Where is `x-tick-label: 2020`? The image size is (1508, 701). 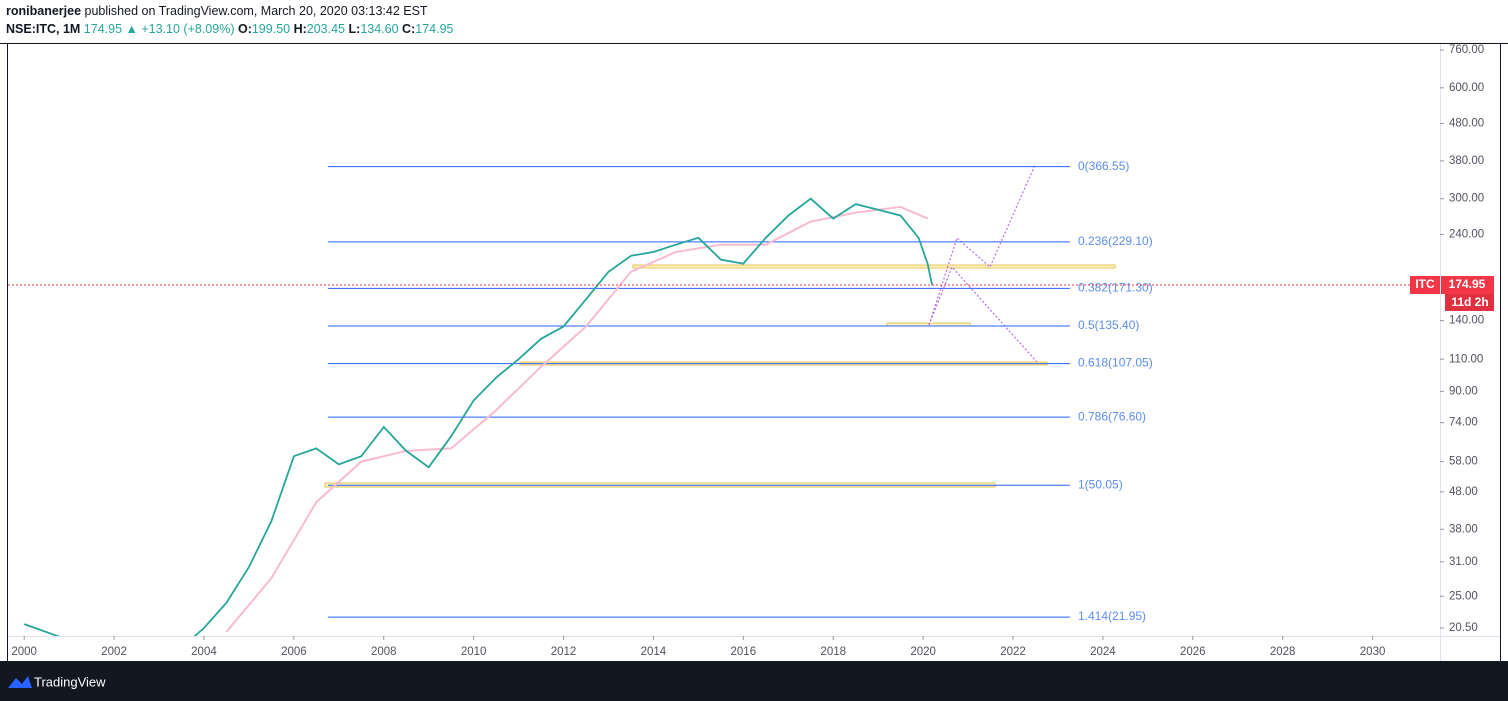 x-tick-label: 2020 is located at coordinates (923, 652).